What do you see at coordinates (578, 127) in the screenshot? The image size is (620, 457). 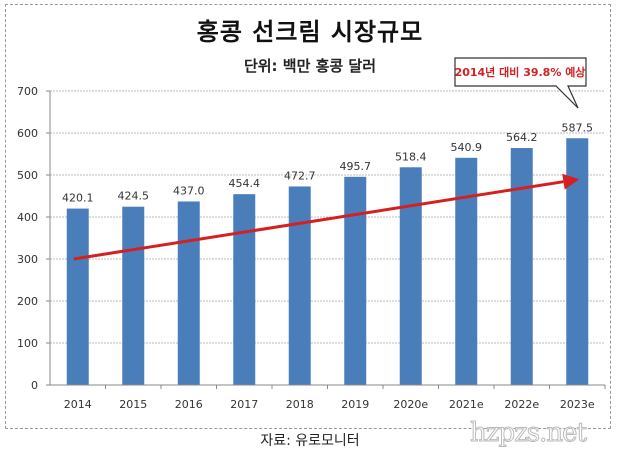 I see `bar-value-label: 587.5` at bounding box center [578, 127].